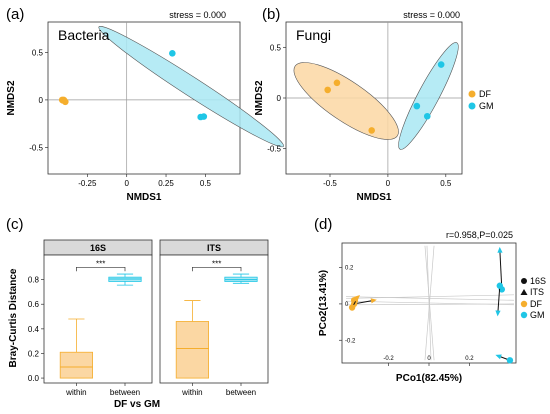 This screenshot has width=550, height=414. Describe the element at coordinates (373, 197) in the screenshot. I see `panel-b-x-label: NMDS1` at that location.